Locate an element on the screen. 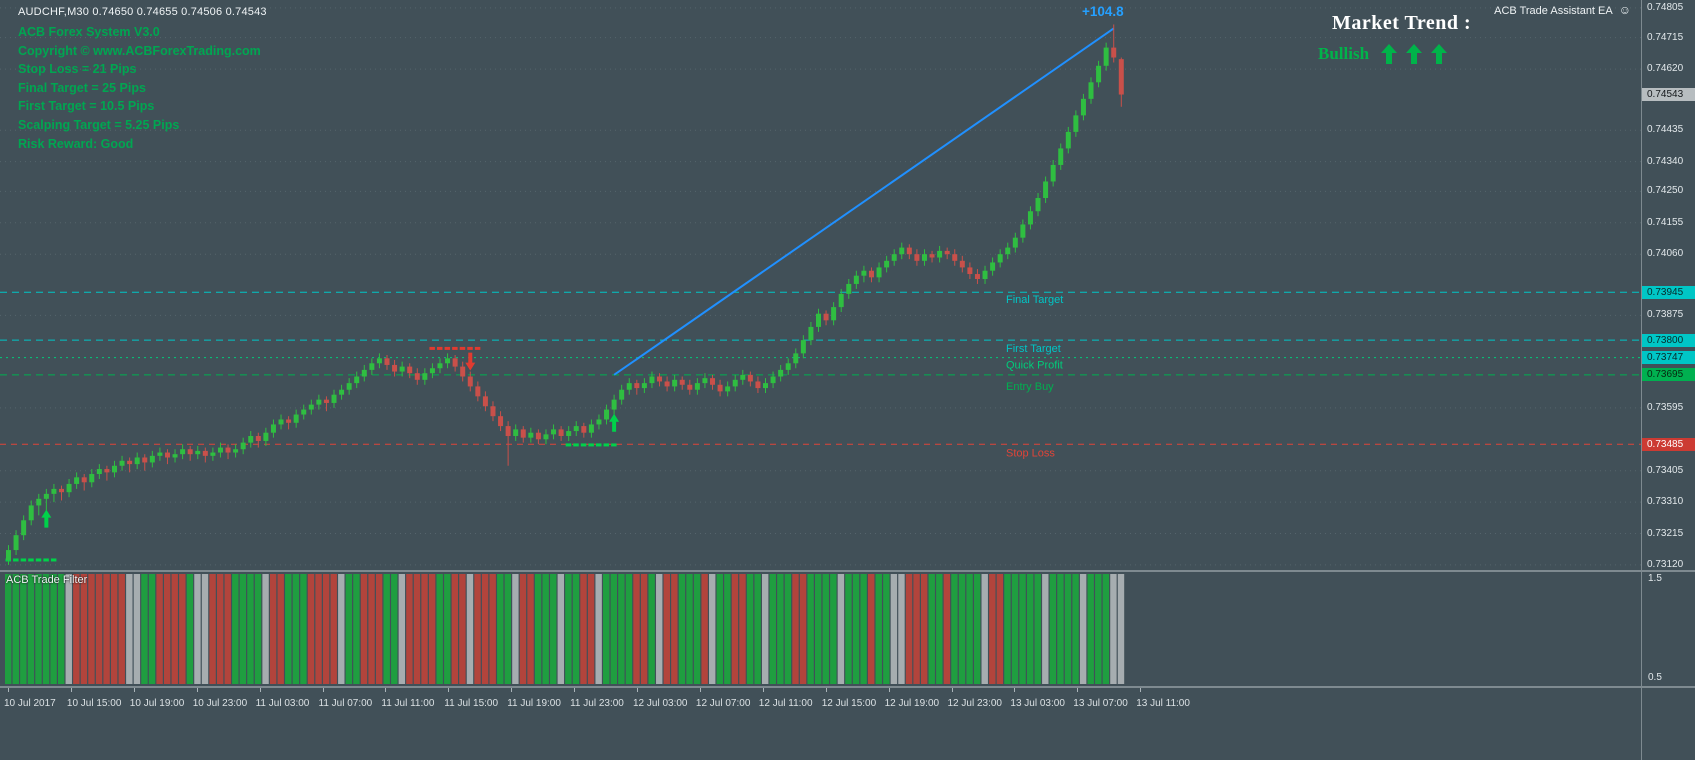 The height and width of the screenshot is (760, 1695). price-tick: 0.74060 is located at coordinates (1665, 254).